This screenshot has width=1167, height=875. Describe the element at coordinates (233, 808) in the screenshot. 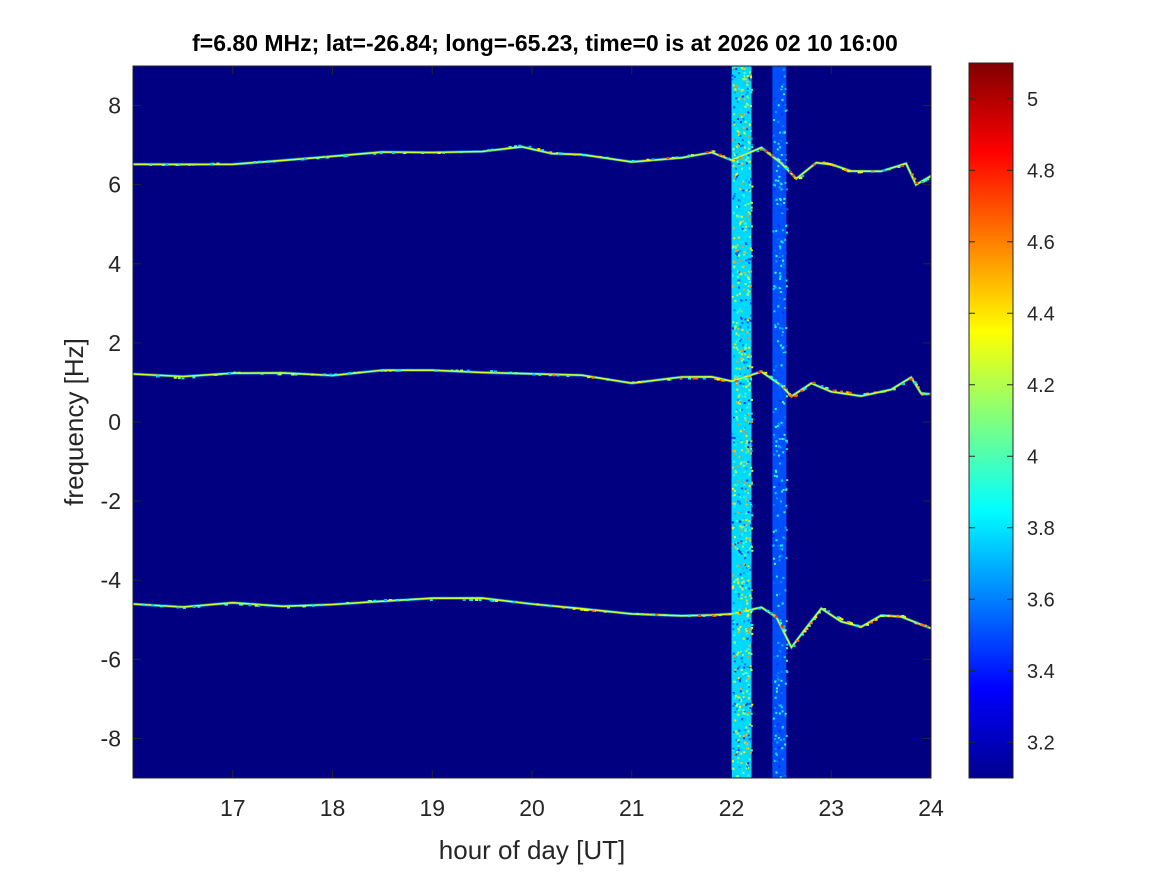

I see `x-tick-label: 17` at that location.